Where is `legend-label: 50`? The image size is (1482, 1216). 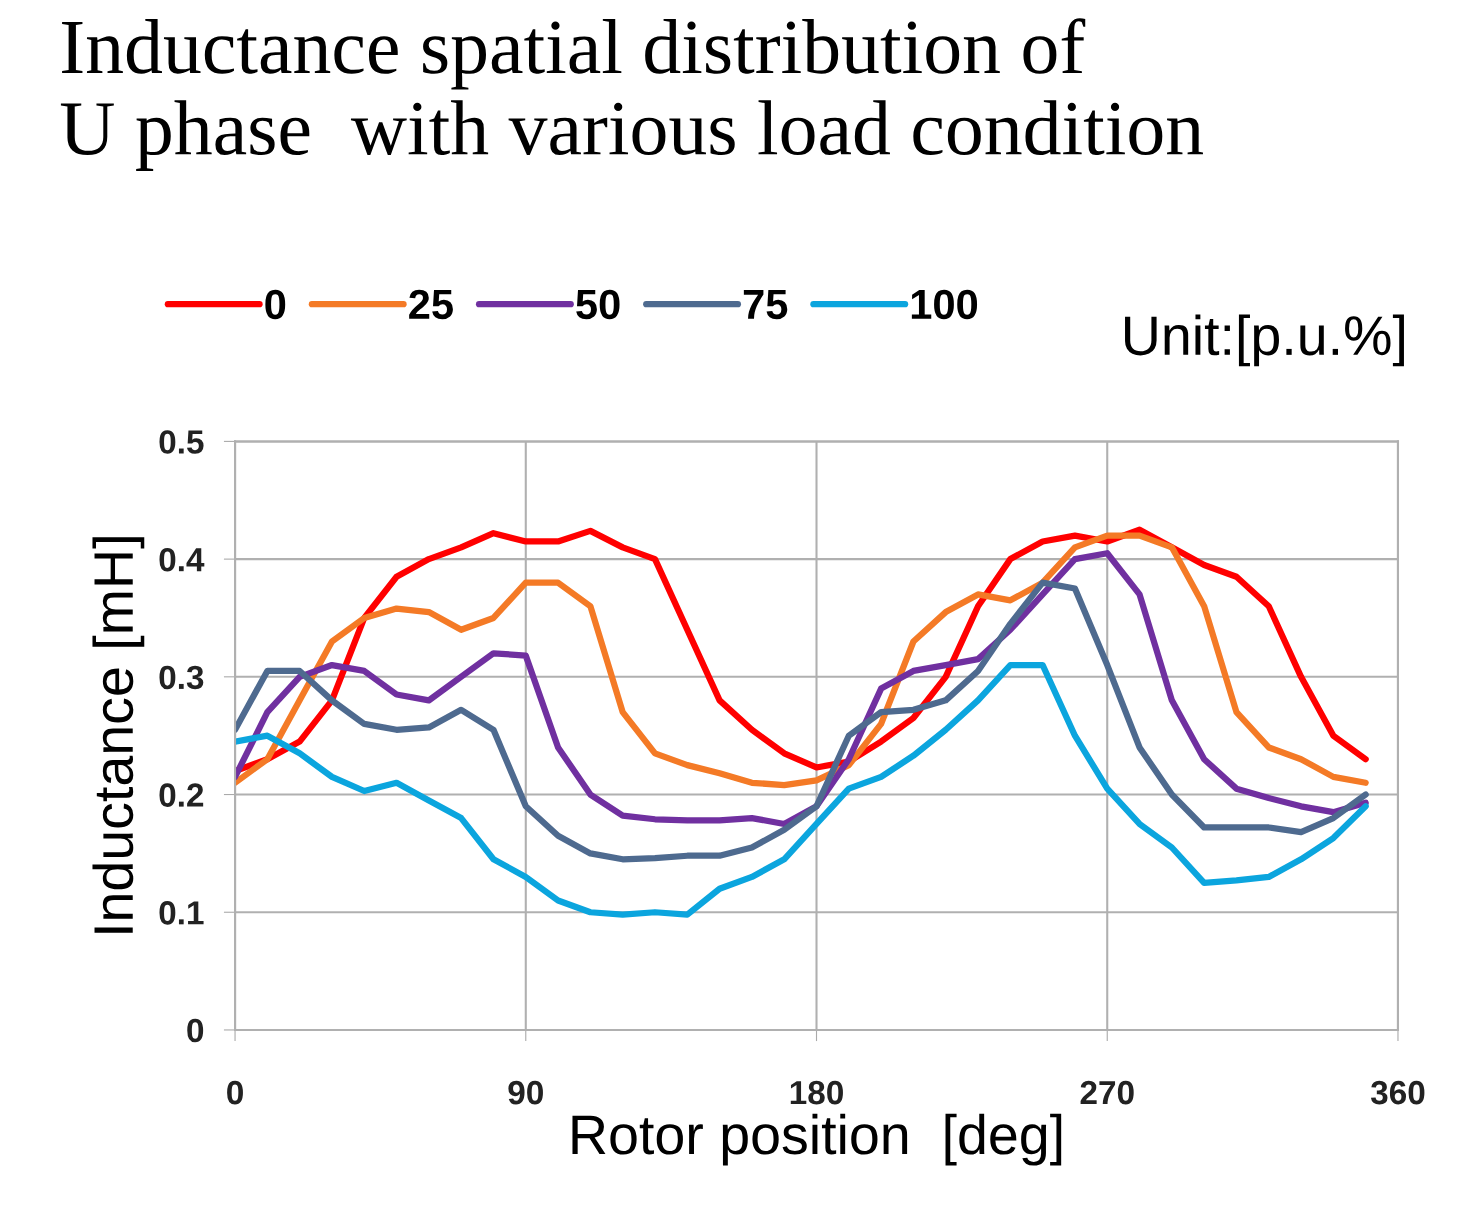 legend-label: 50 is located at coordinates (598, 304).